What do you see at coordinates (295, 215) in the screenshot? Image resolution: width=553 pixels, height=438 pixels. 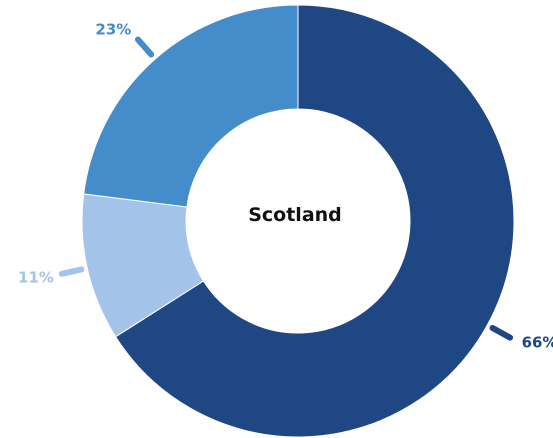 I see `center-label: Scotland` at bounding box center [295, 215].